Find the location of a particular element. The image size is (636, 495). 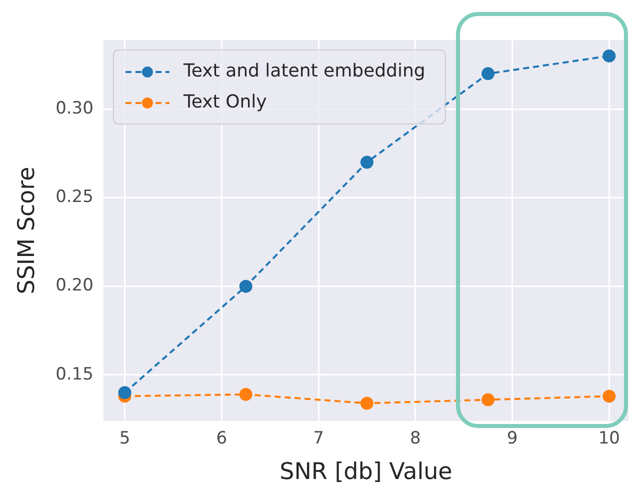

legend-label: Text and latent embedding is located at coordinates (304, 71).